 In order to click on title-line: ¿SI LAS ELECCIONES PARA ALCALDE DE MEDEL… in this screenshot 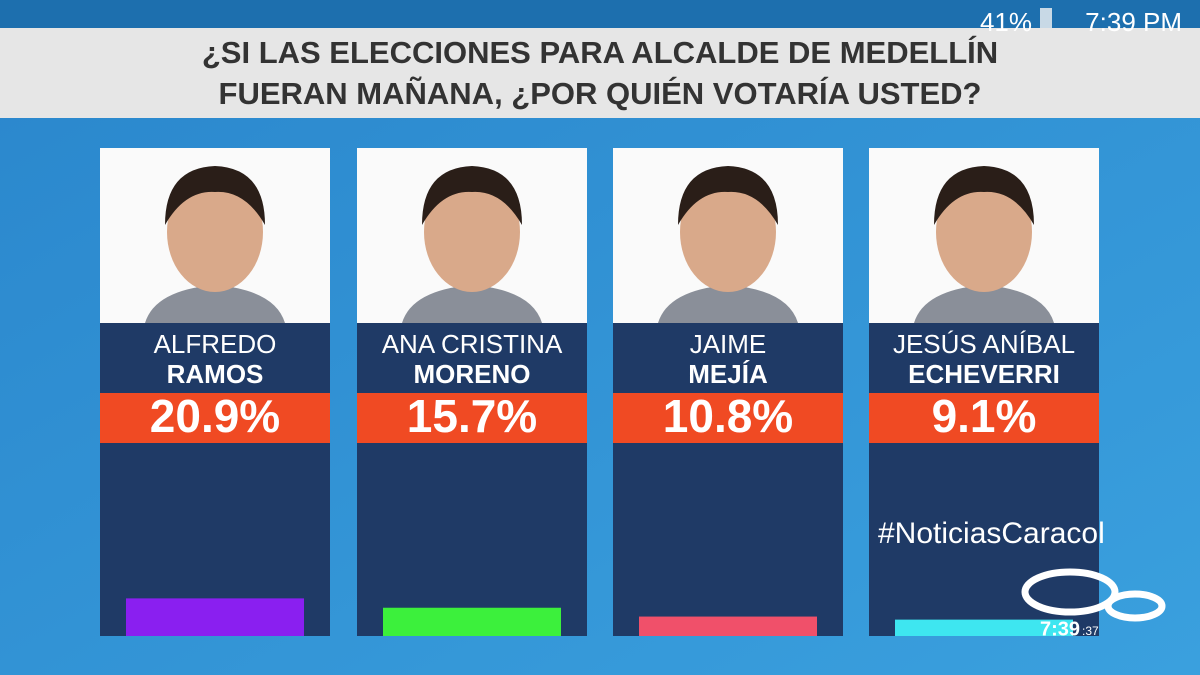, I will do `click(600, 52)`.